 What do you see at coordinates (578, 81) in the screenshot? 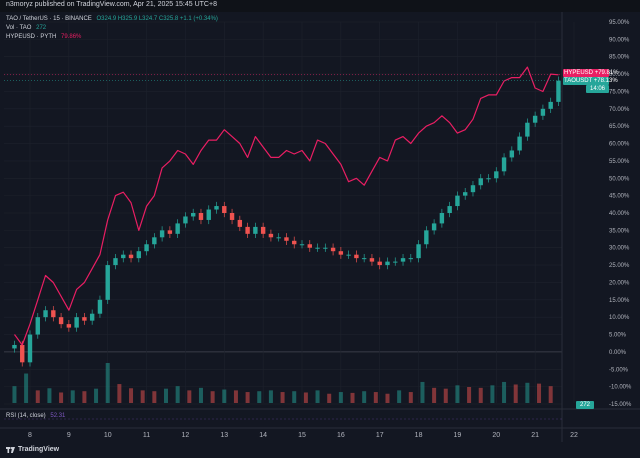
I see `tao-badge-label: TAOUSDT` at bounding box center [578, 81].